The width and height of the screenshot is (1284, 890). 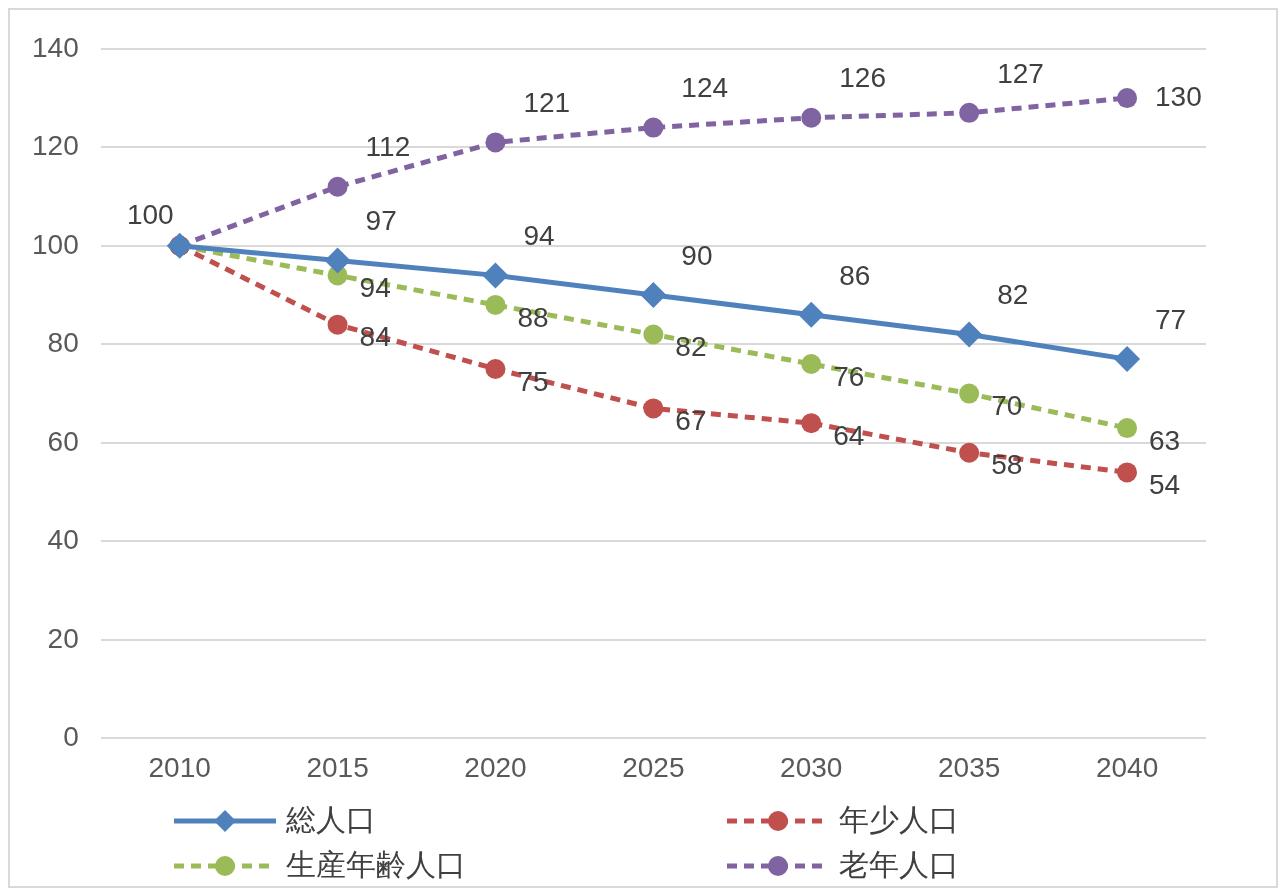 What do you see at coordinates (547, 103) in the screenshot?
I see `data-label: 121` at bounding box center [547, 103].